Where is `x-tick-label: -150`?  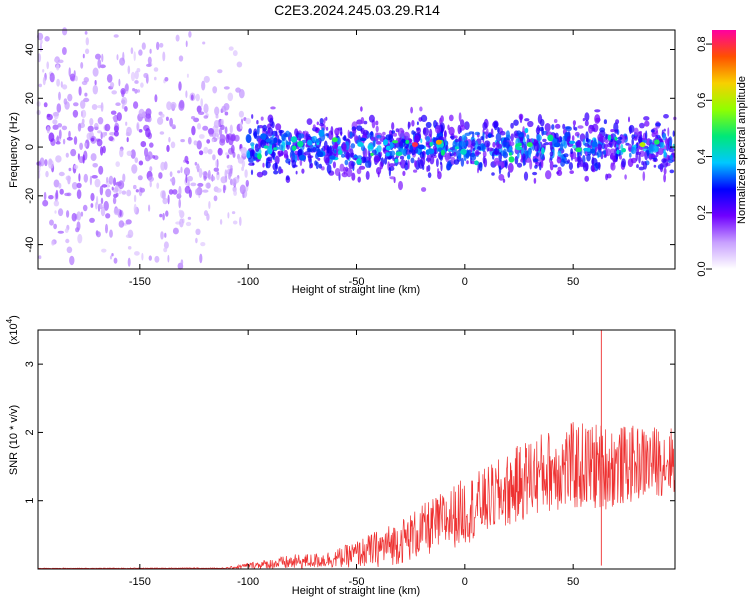 x-tick-label: -150 is located at coordinates (140, 582).